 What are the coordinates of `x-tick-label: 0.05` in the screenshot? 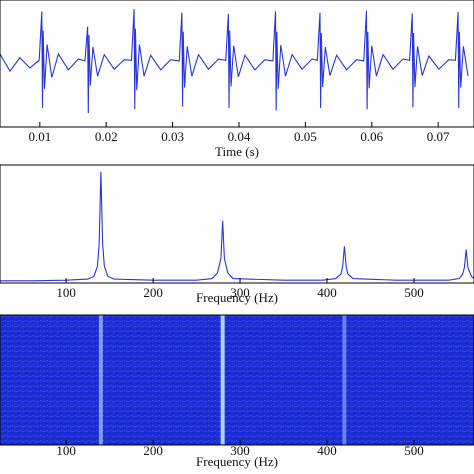 It's located at (305, 136).